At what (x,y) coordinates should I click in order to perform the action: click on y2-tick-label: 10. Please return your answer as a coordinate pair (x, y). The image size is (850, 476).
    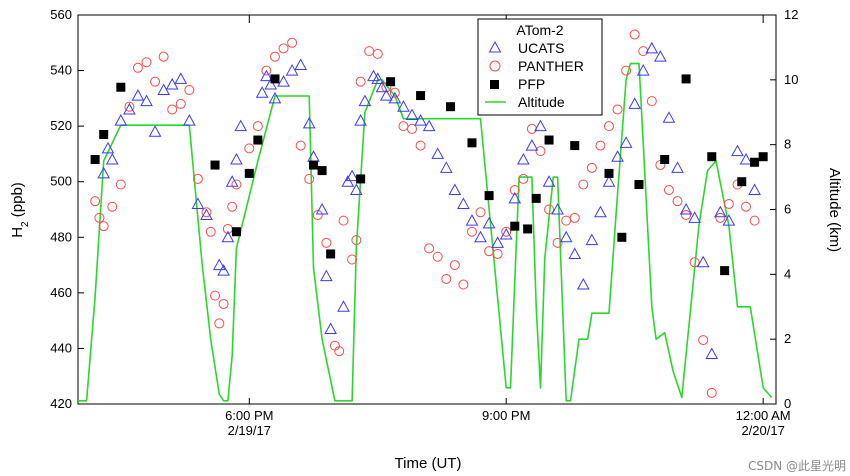
    Looking at the image, I should click on (791, 79).